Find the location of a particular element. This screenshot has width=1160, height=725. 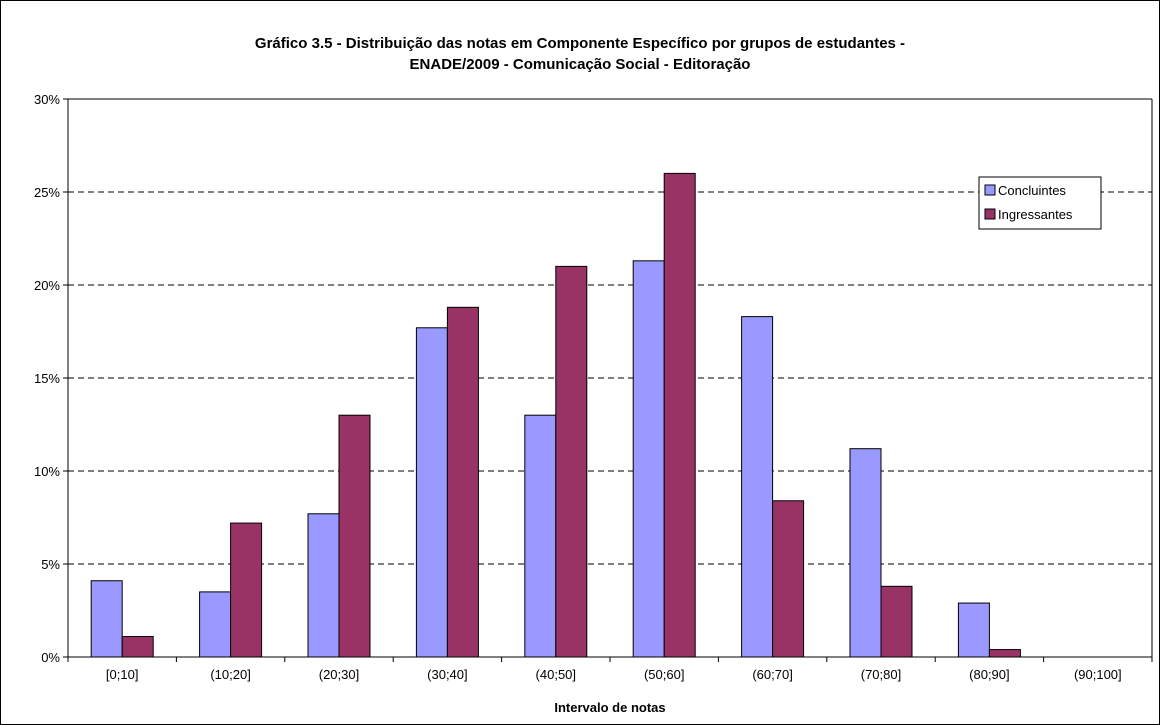

legend: Concluintes Ingressantes is located at coordinates (1040, 203).